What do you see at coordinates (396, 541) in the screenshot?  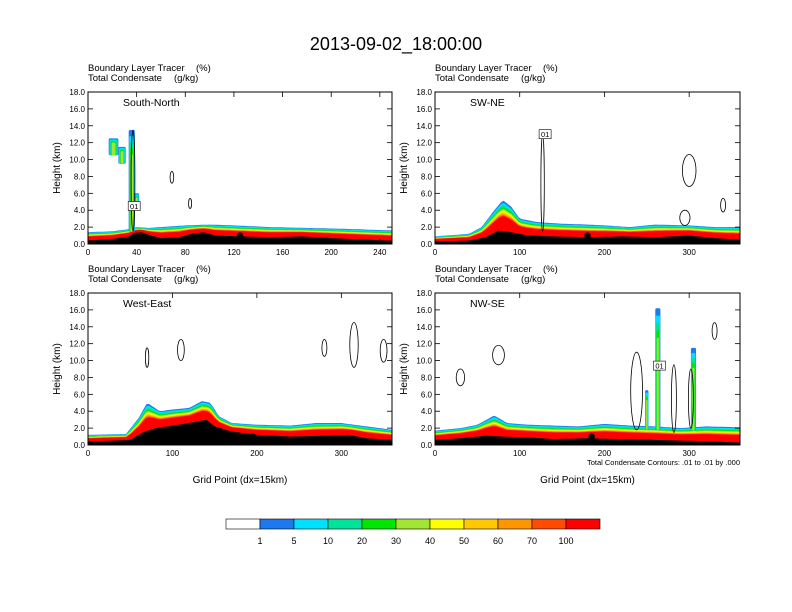 I see `legend-label: 30` at bounding box center [396, 541].